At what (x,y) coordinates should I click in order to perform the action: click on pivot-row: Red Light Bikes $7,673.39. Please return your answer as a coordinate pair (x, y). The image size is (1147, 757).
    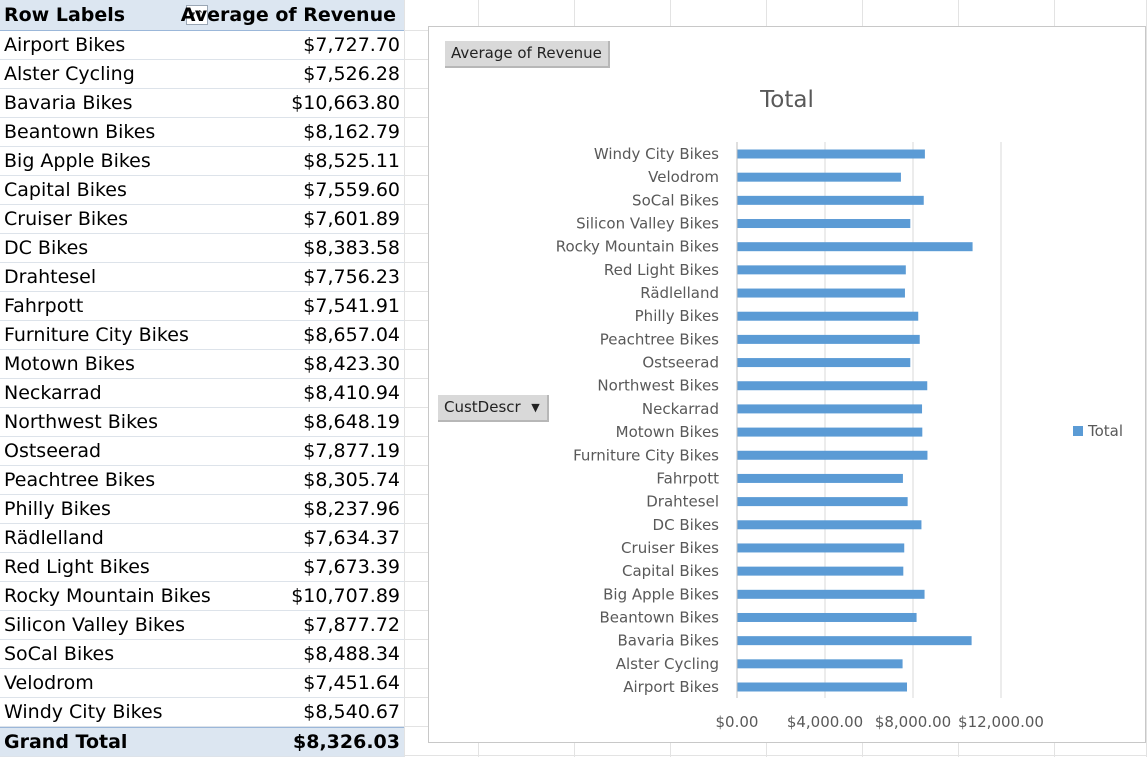
    Looking at the image, I should click on (202, 567).